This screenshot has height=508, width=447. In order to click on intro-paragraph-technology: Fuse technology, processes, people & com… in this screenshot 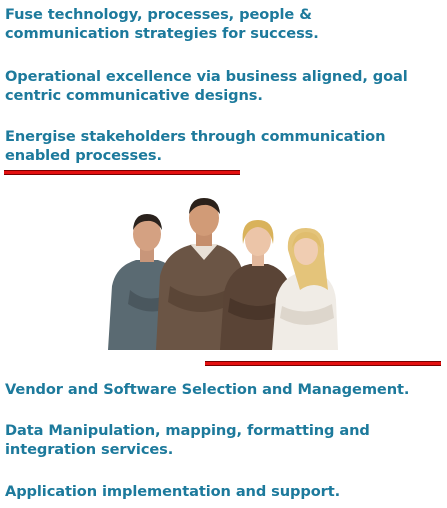, I will do `click(162, 24)`.